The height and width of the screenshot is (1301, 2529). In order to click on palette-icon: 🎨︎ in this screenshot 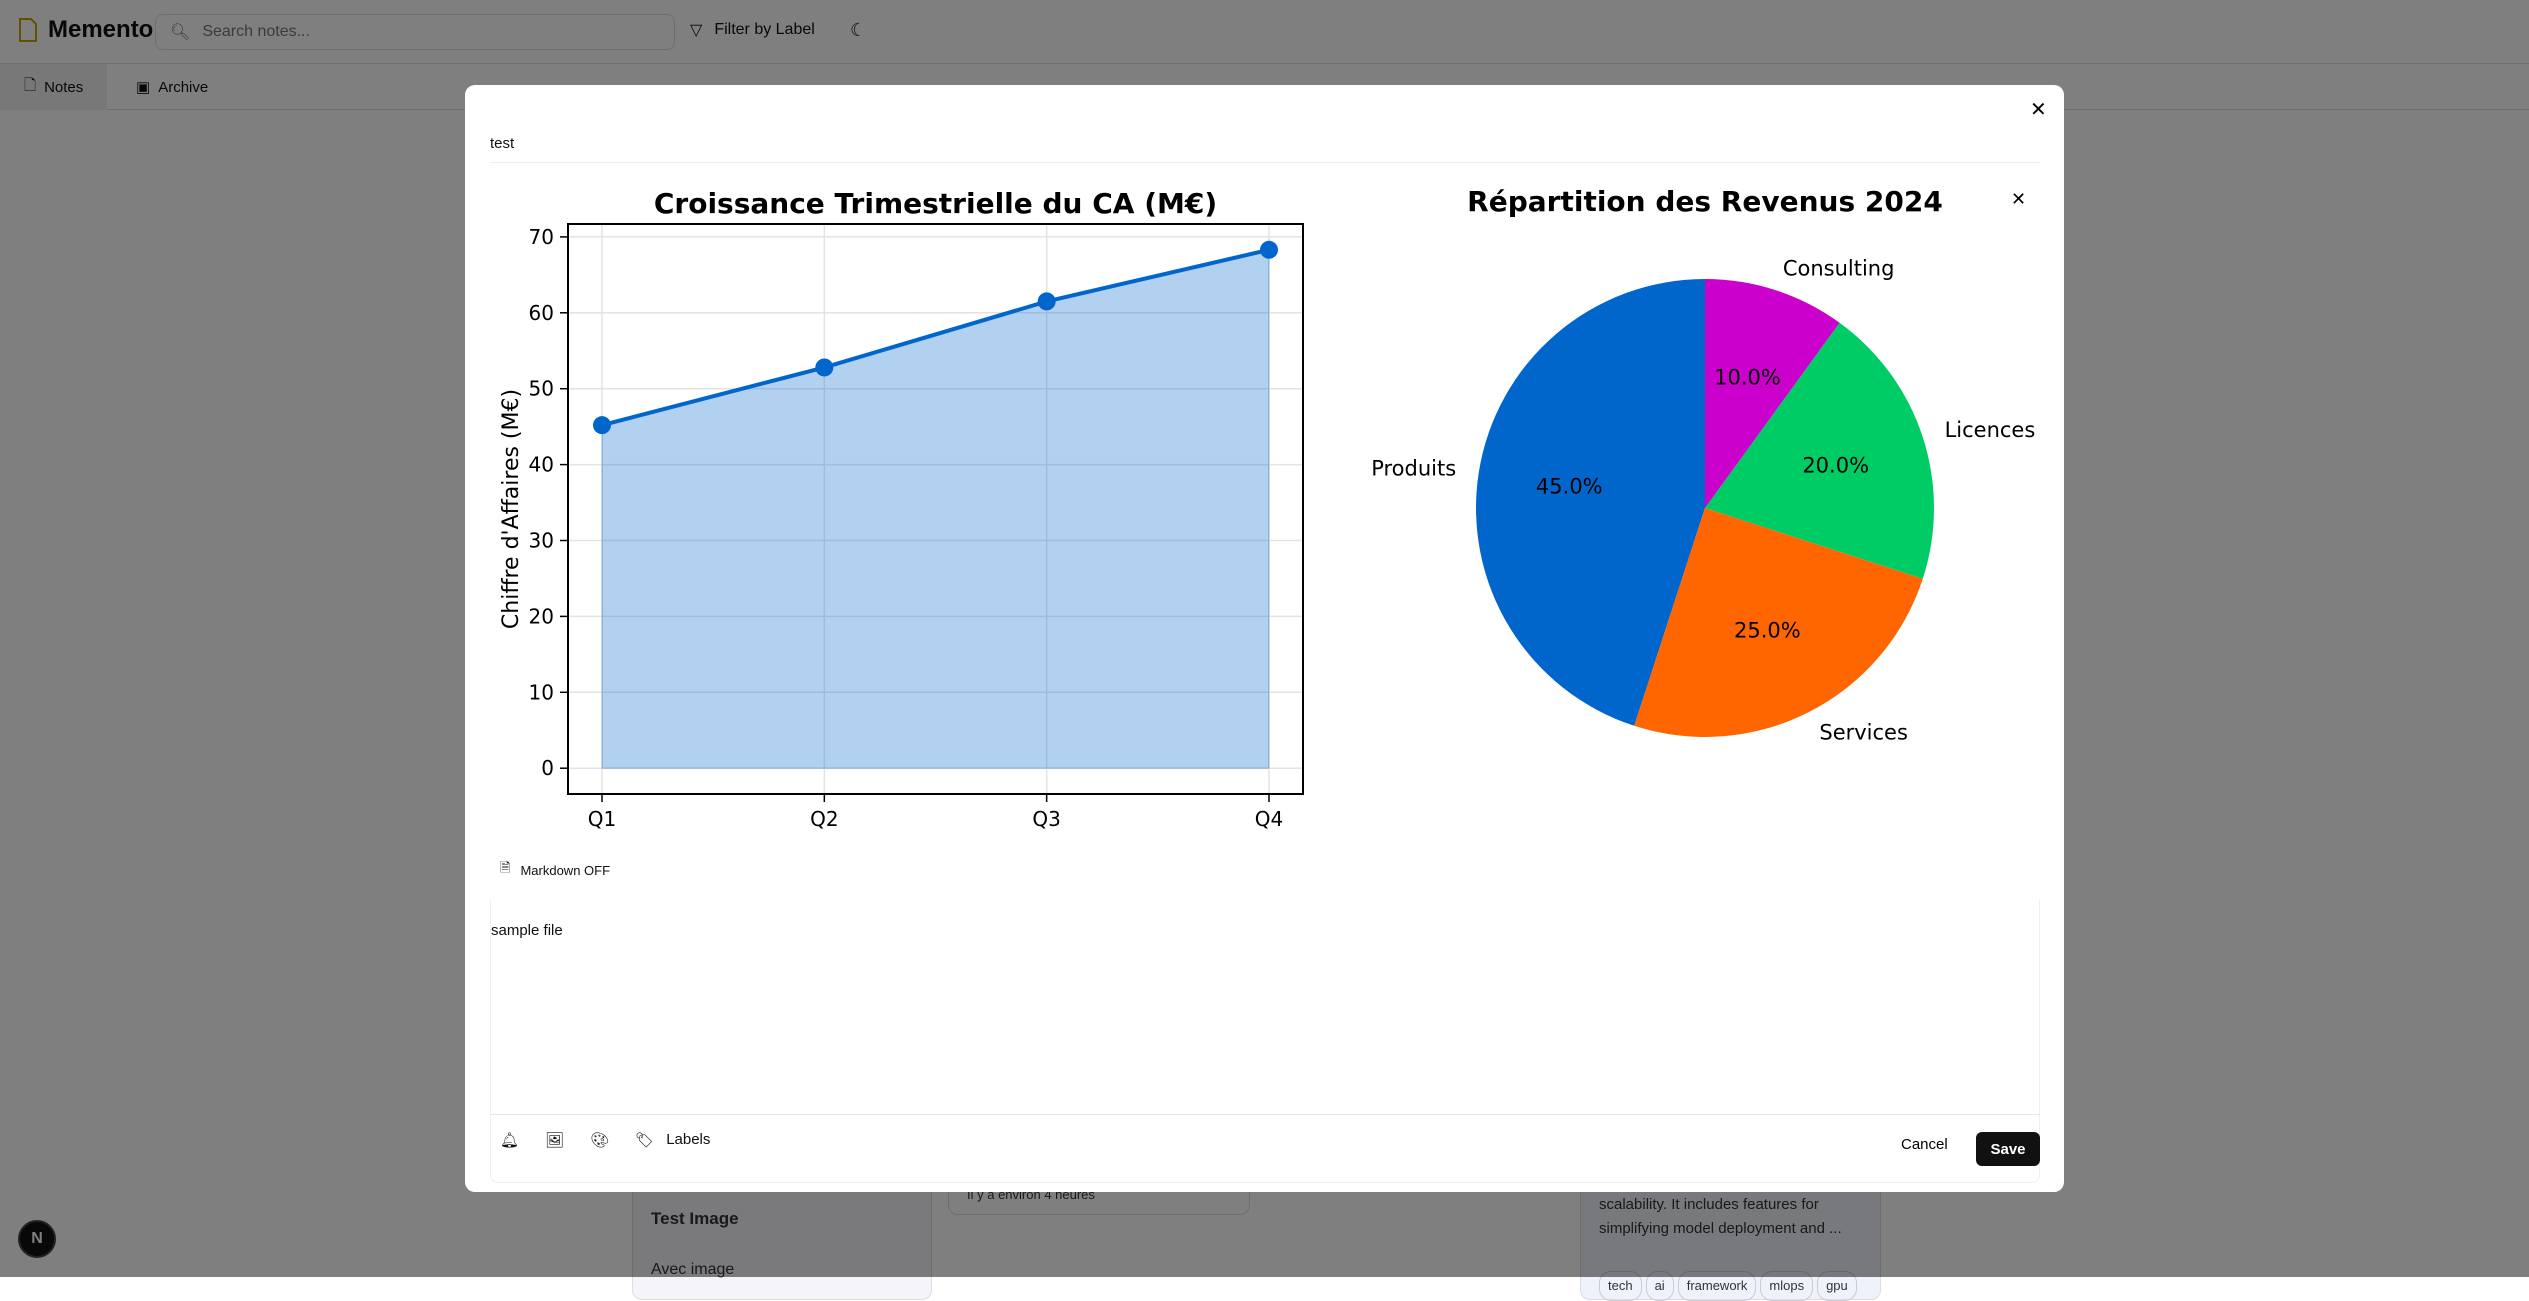, I will do `click(600, 1140)`.